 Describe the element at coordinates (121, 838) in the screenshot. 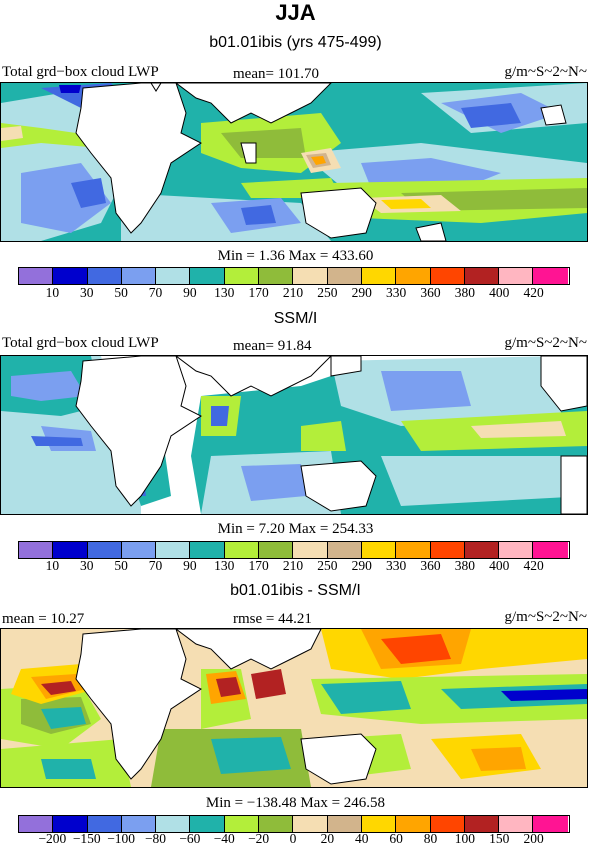

I see `colorbar-tick-label: −100` at that location.